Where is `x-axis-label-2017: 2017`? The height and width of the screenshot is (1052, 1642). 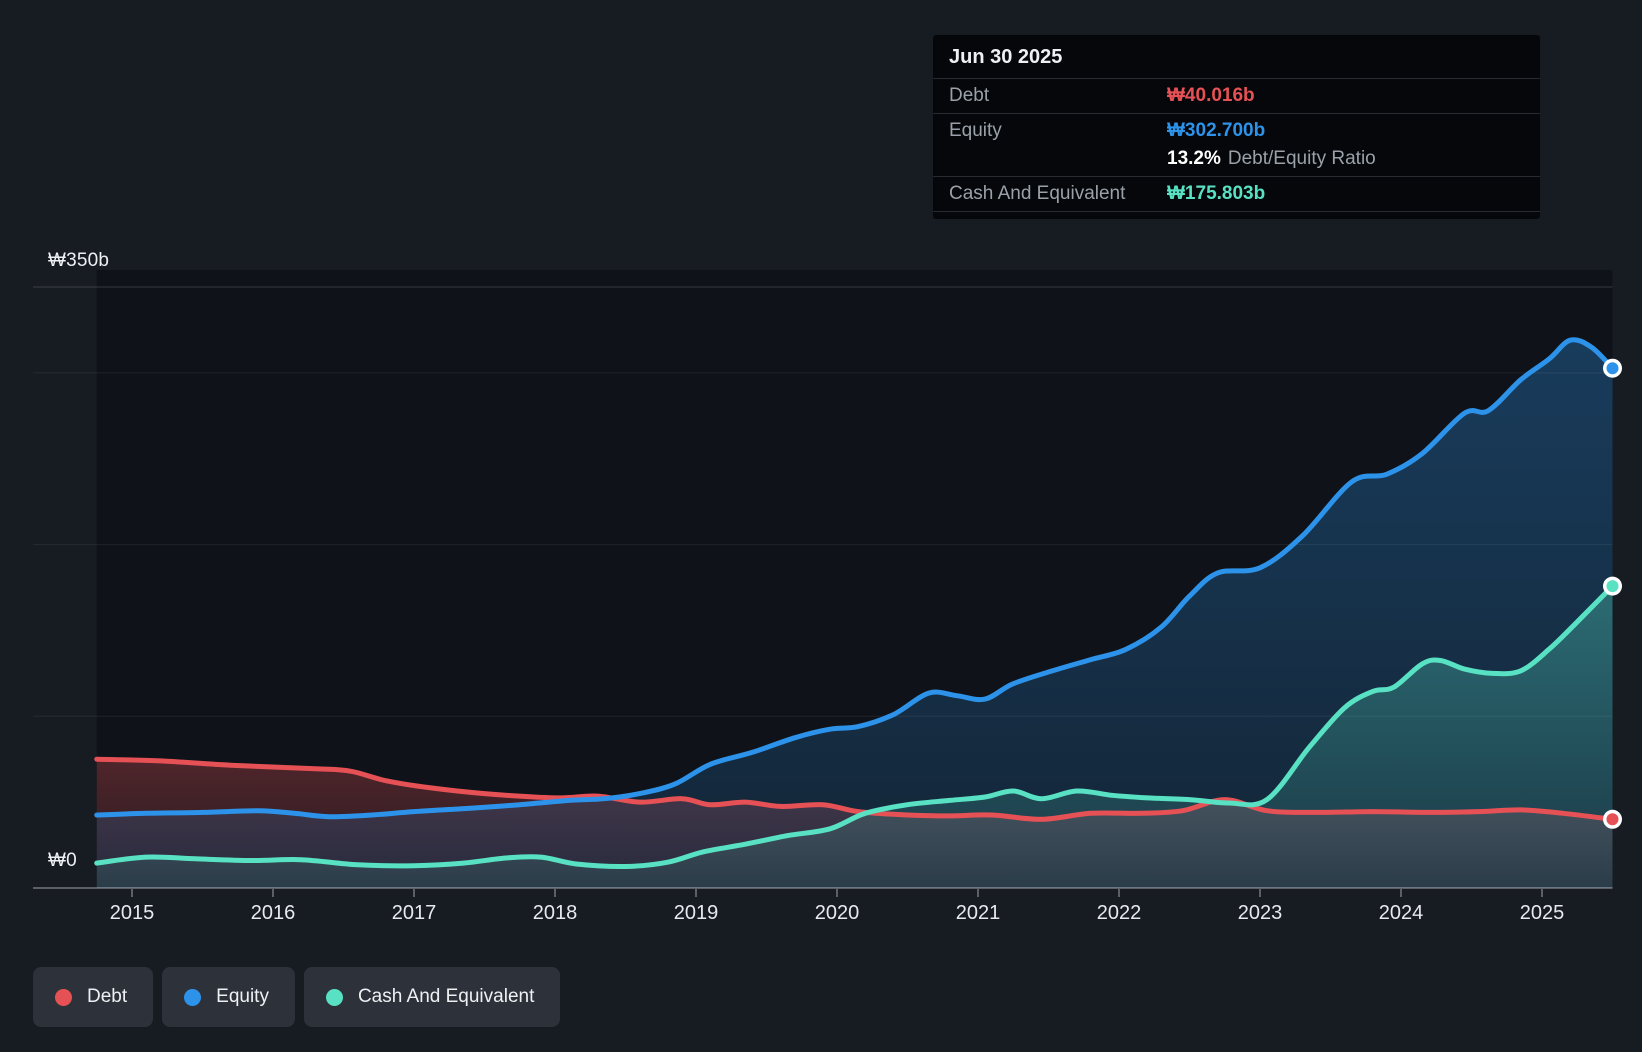 x-axis-label-2017: 2017 is located at coordinates (414, 913).